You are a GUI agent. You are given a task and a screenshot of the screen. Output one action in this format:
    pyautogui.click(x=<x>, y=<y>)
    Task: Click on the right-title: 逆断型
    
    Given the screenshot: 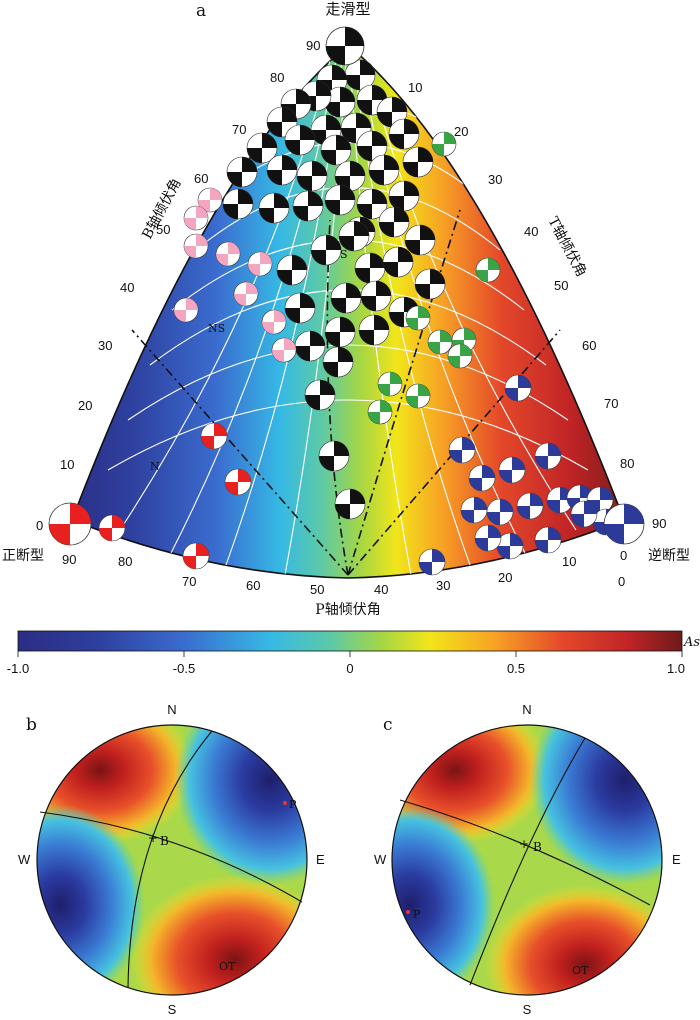 What is the action you would take?
    pyautogui.click(x=669, y=556)
    